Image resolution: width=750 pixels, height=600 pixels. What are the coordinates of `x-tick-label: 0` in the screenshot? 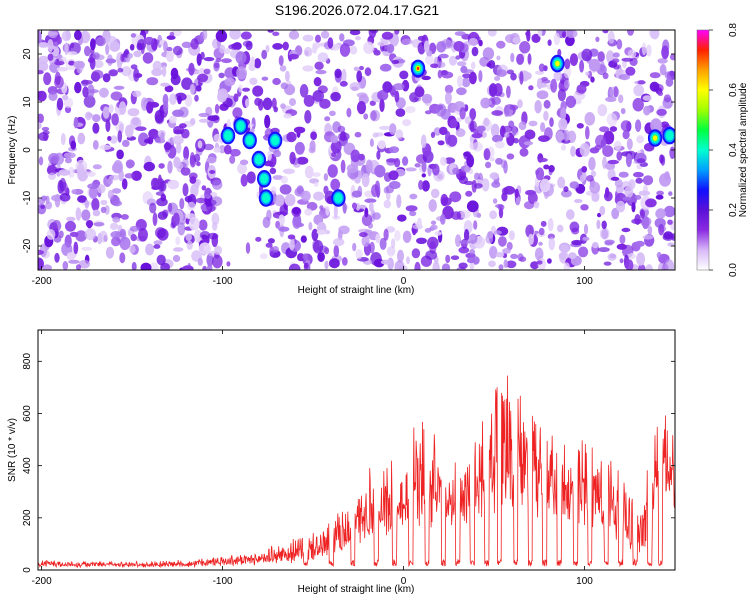 It's located at (404, 581).